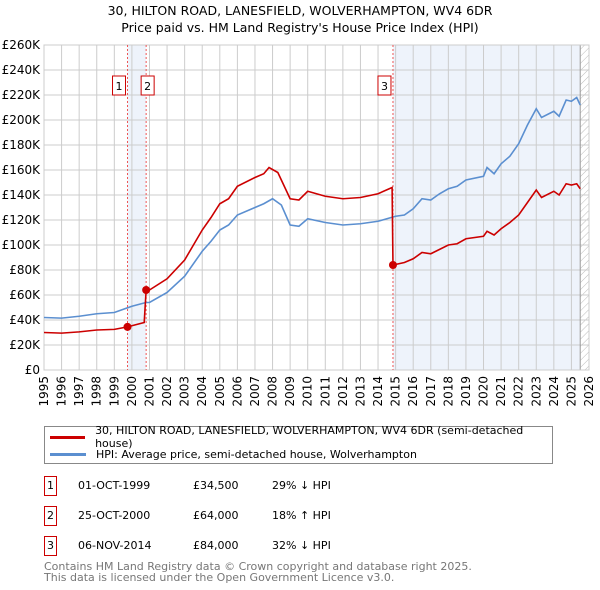  Describe the element at coordinates (216, 545) in the screenshot. I see `sale-price: £84,000` at that location.